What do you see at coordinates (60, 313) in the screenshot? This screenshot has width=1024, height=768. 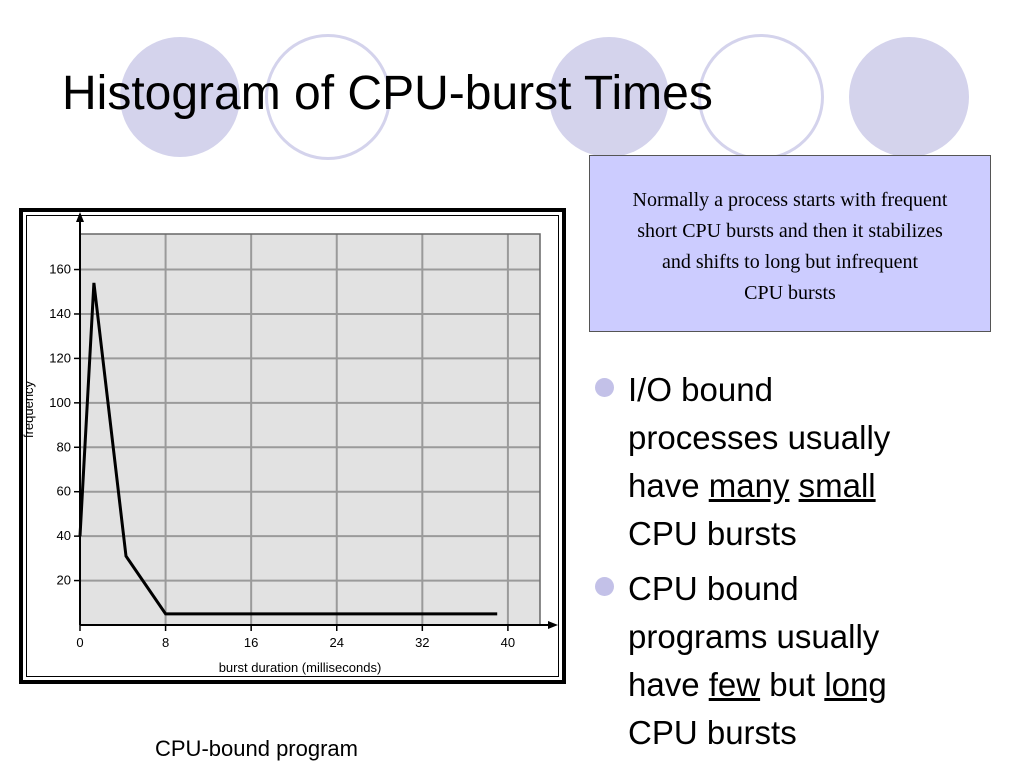 I see `y-tick-label: 140` at bounding box center [60, 313].